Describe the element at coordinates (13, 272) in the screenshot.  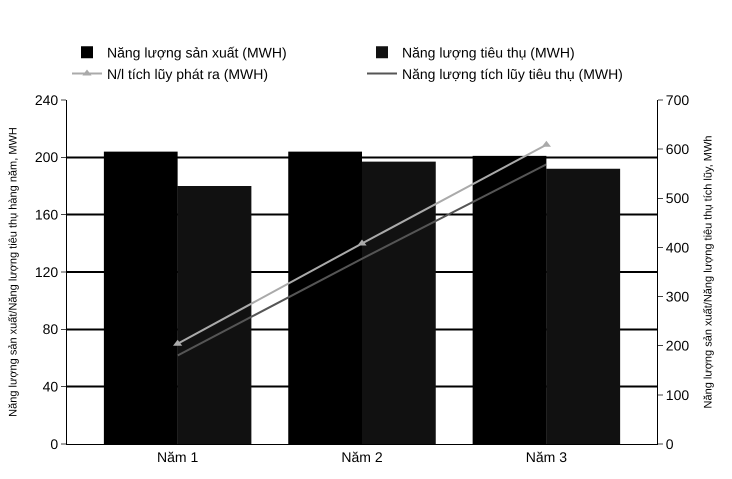
I see `y-axis-title: Năng lượng sản xuất/Năng lượng tiêu thụ hàng năm, MWH` at that location.